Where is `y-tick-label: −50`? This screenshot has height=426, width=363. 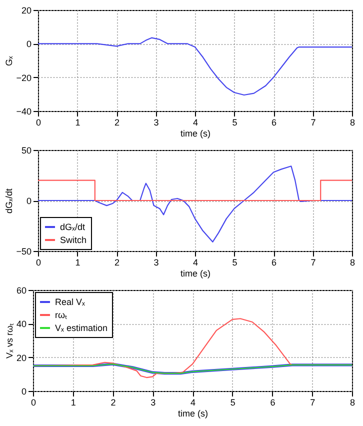
y-tick-label: −50 is located at coordinates (24, 251).